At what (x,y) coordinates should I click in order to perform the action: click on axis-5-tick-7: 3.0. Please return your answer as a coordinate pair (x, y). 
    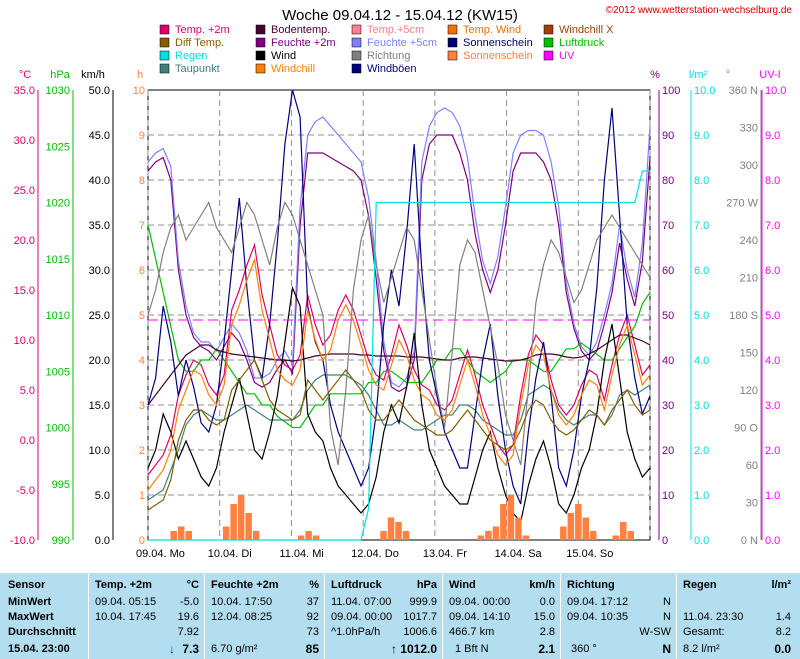
    Looking at the image, I should click on (701, 406).